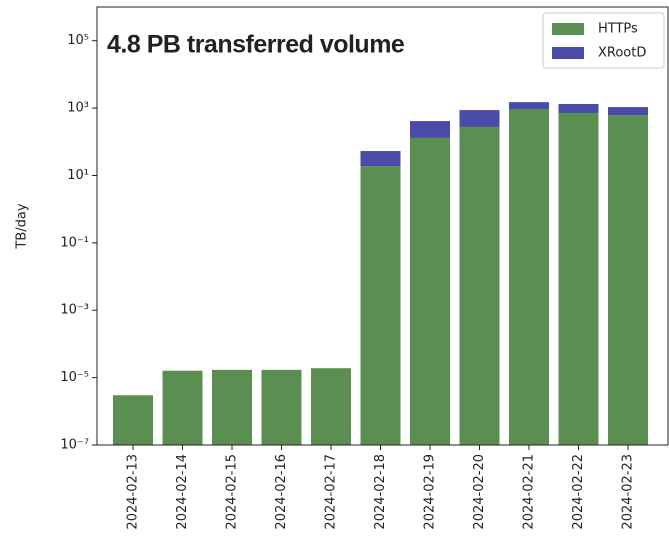 The image size is (669, 554). I want to click on x-tick-label: 2024-02-21, so click(529, 492).